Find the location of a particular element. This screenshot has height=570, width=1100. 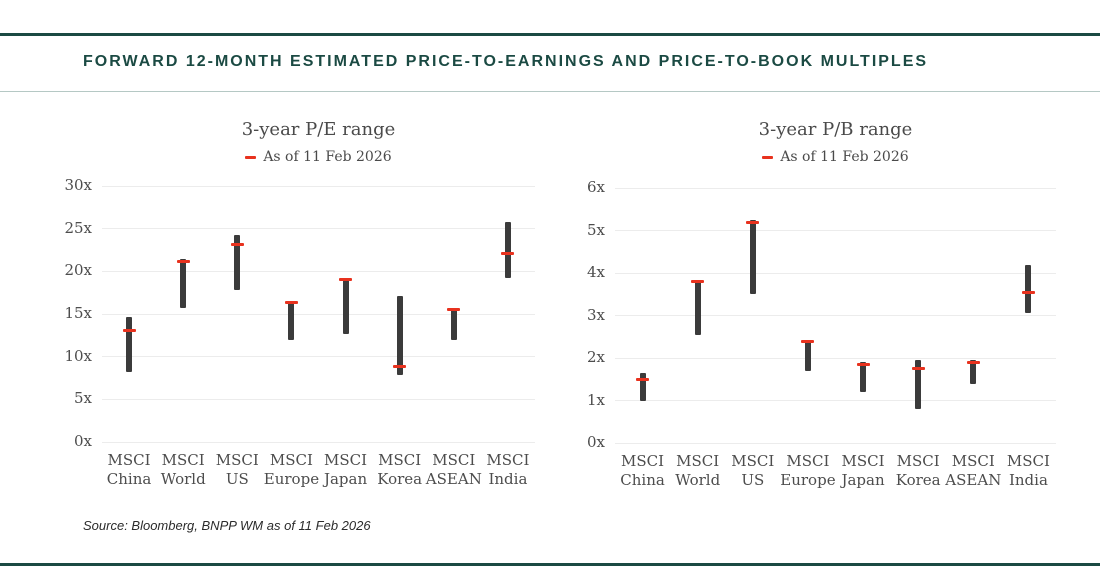

y-axis-tick-label: 4x is located at coordinates (595, 272).